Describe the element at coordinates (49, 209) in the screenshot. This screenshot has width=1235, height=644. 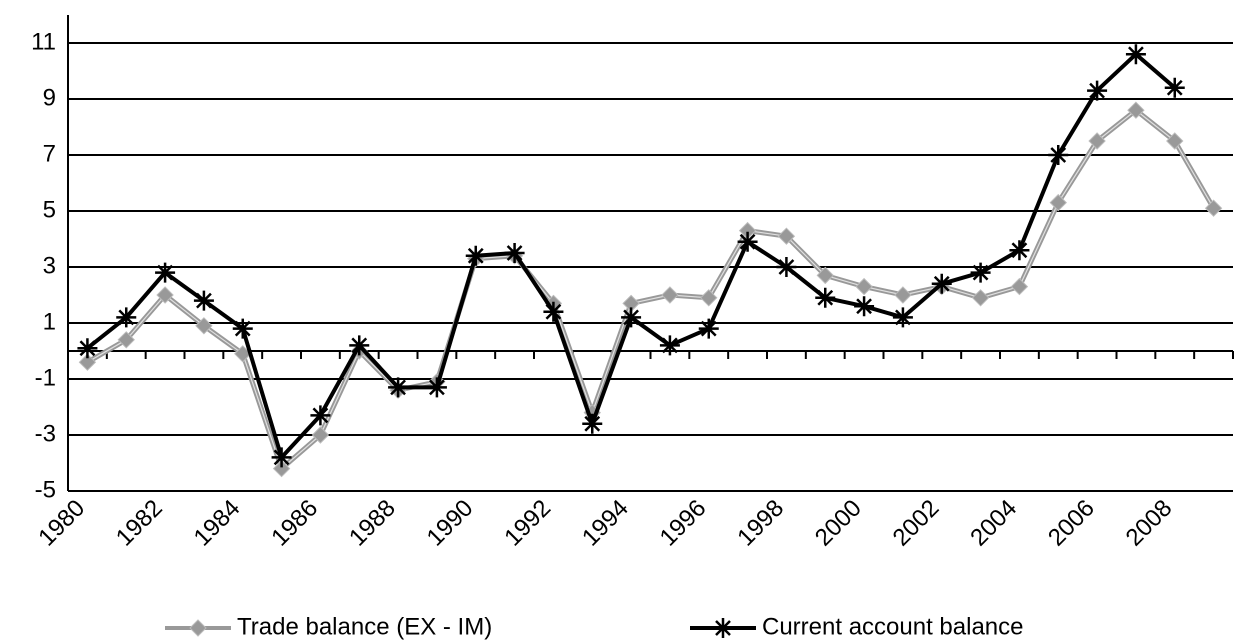
I see `y-tick-label: 5` at that location.